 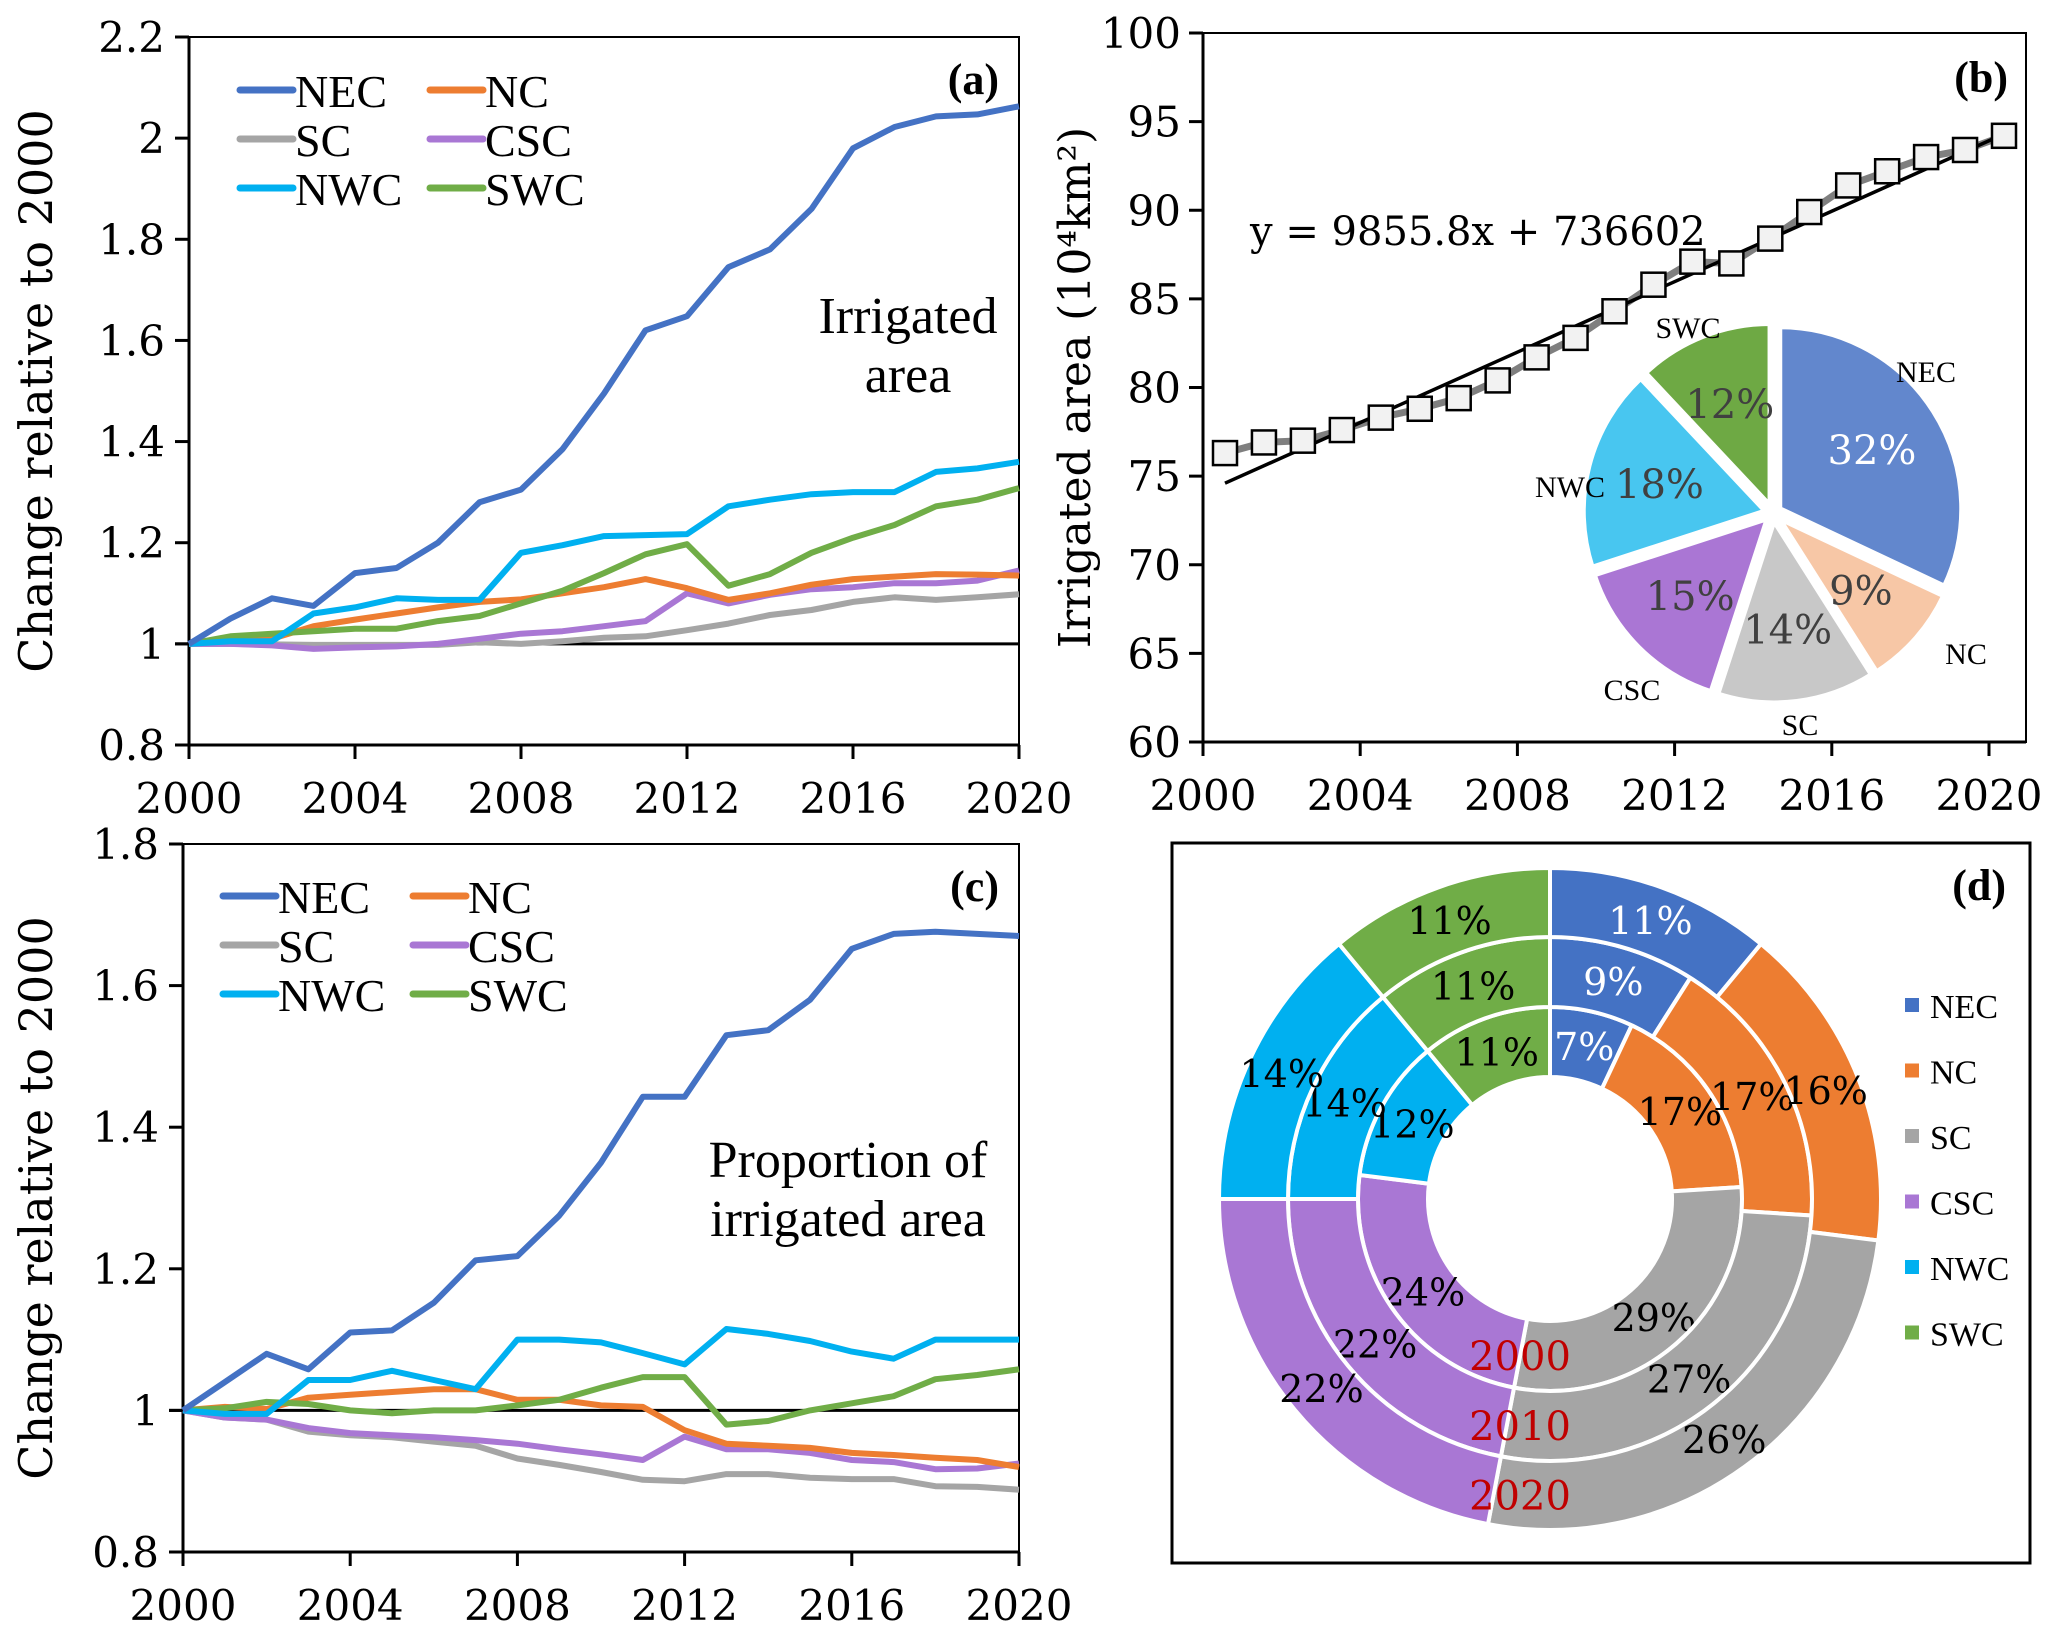 What do you see at coordinates (1912, 1005) in the screenshot?
I see `legend-swatch-nec` at bounding box center [1912, 1005].